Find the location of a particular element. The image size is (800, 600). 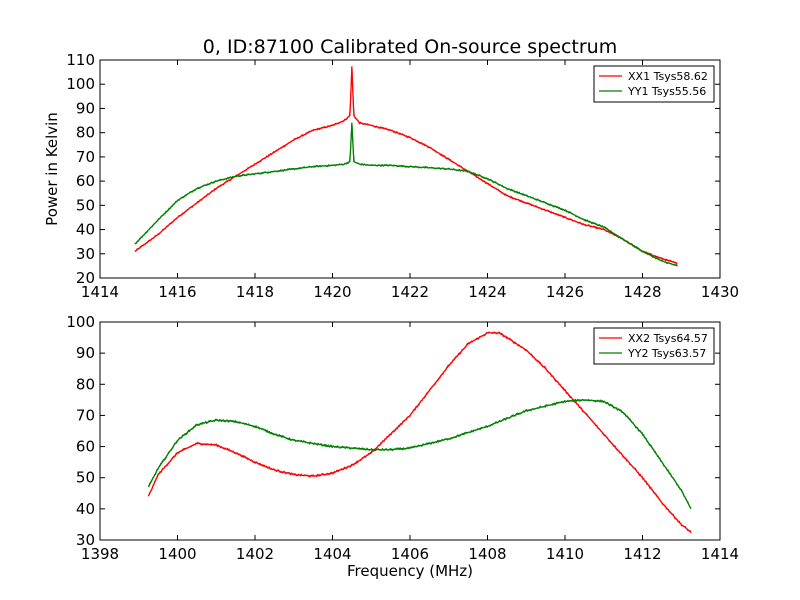

x-tick-label: 1402 is located at coordinates (255, 554).